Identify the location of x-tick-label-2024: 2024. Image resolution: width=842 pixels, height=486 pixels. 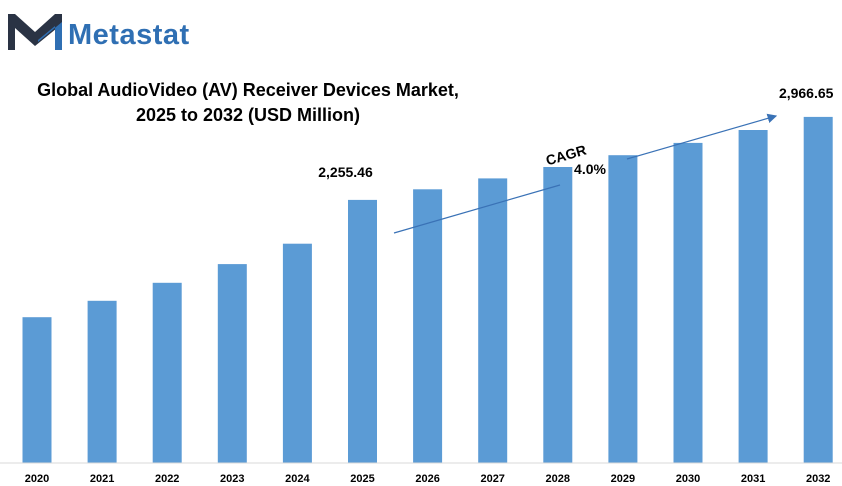
(297, 479).